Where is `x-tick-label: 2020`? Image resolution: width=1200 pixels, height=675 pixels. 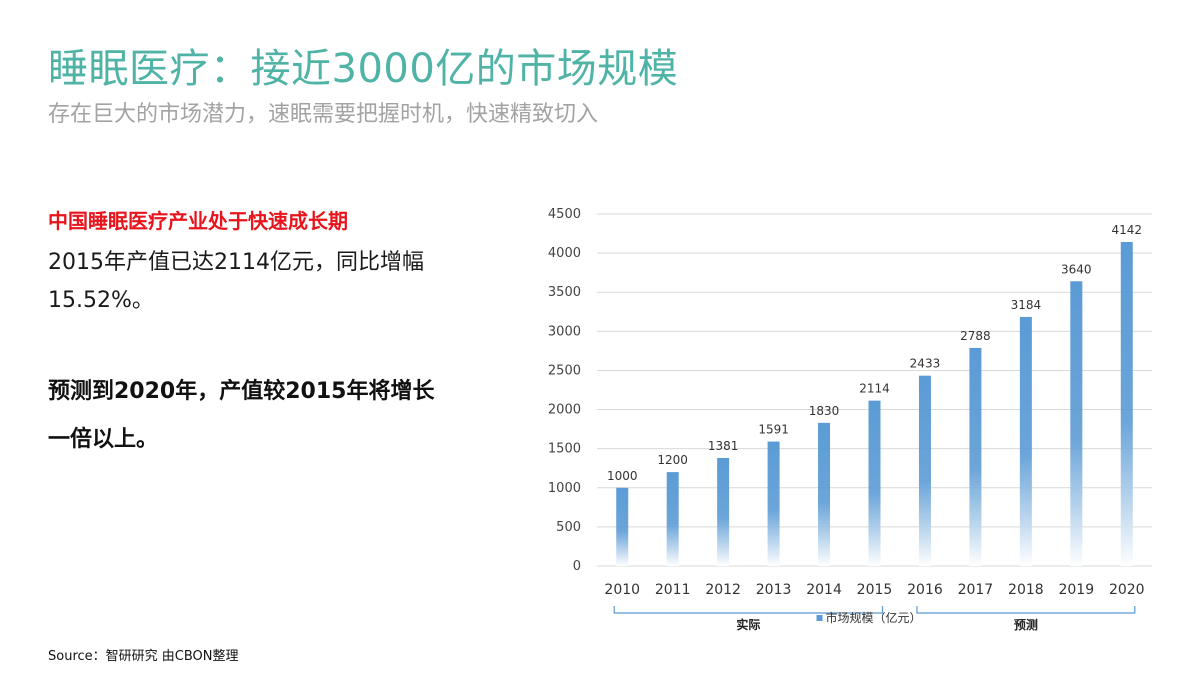
x-tick-label: 2020 is located at coordinates (1127, 590).